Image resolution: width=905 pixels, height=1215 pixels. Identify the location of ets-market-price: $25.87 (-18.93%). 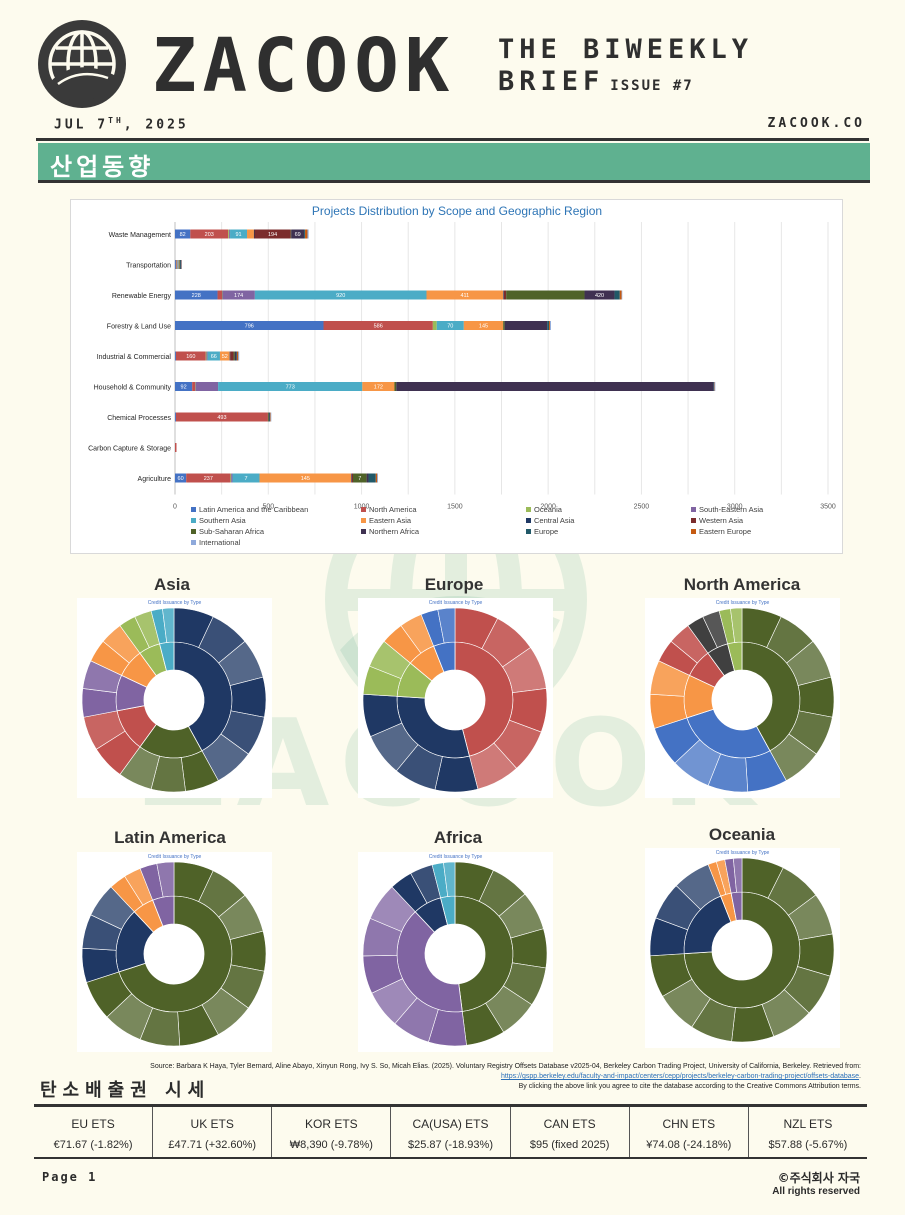
(450, 1145).